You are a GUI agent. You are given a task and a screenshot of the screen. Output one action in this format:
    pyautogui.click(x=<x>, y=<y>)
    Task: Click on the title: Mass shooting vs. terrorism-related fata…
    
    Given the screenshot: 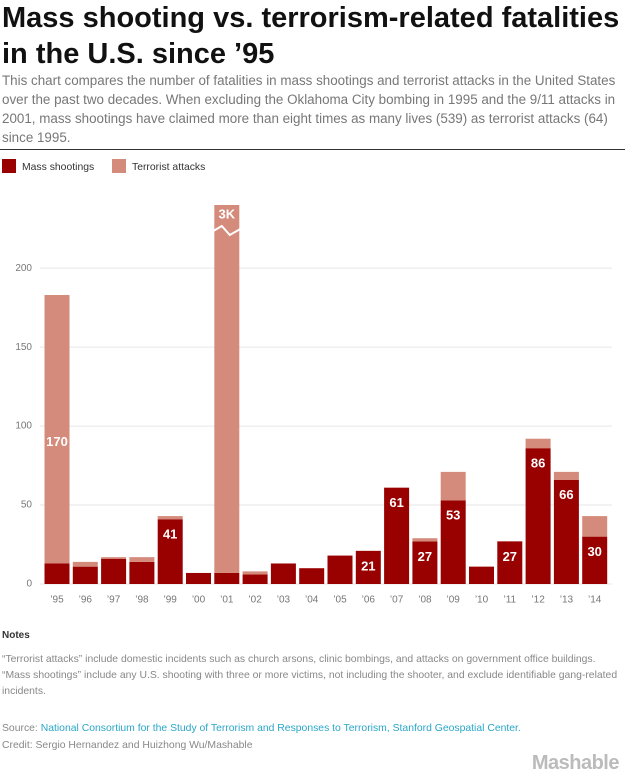 What is the action you would take?
    pyautogui.click(x=311, y=36)
    